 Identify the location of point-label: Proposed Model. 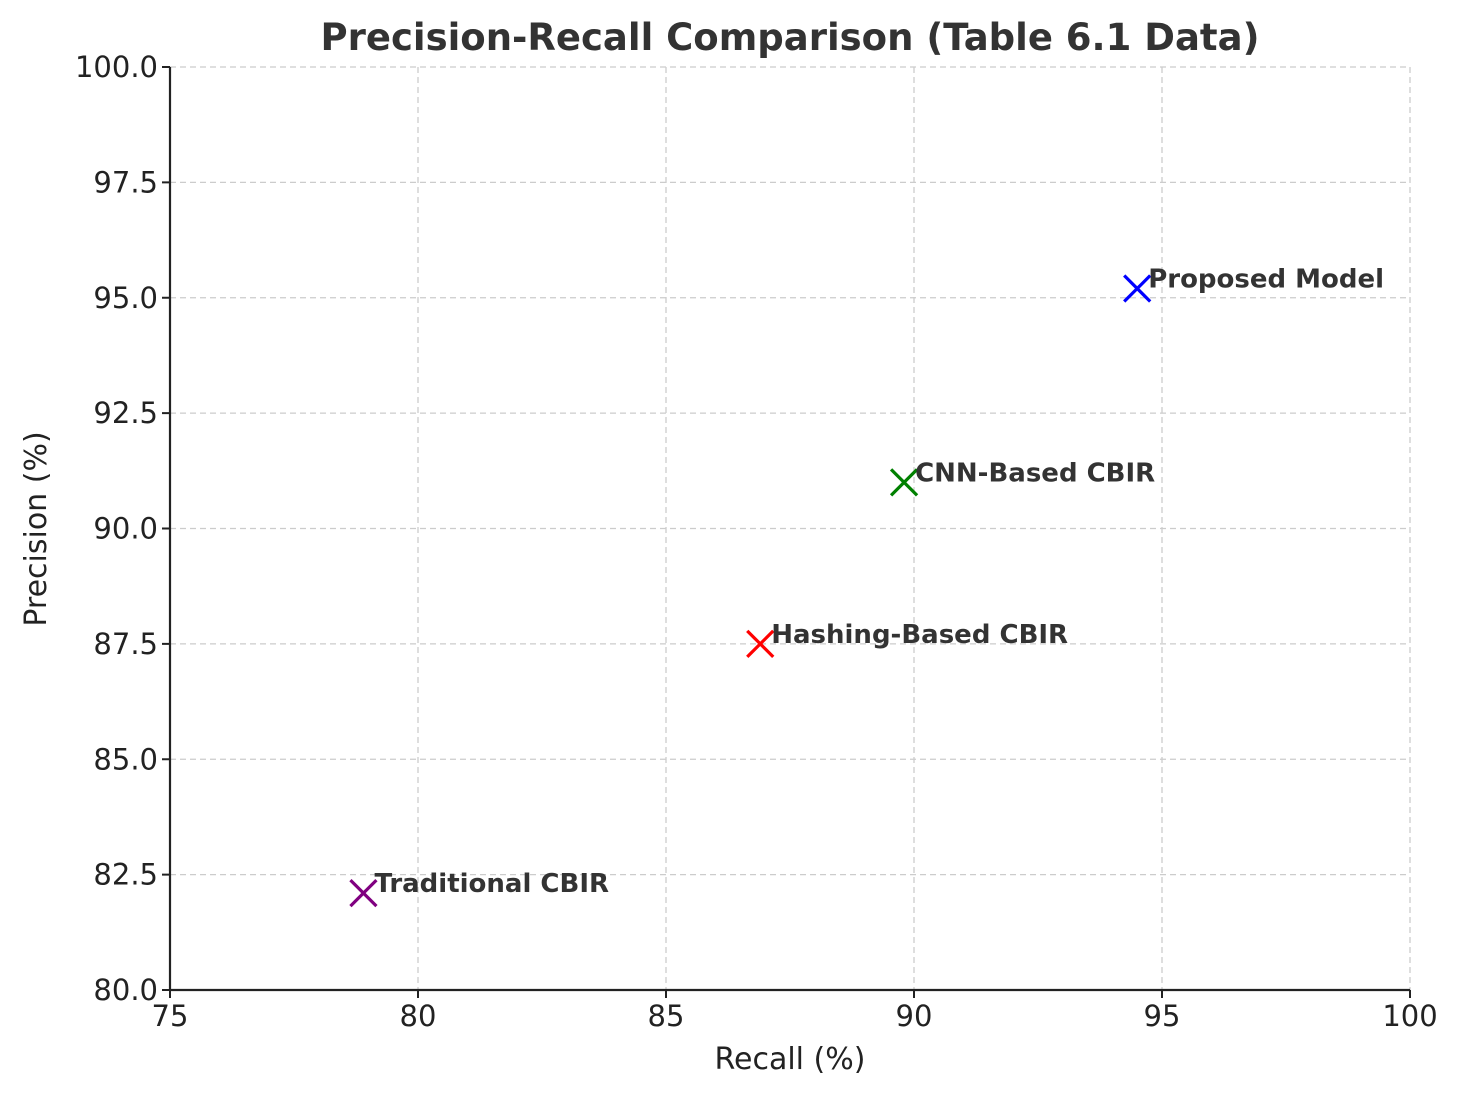
(1266, 280).